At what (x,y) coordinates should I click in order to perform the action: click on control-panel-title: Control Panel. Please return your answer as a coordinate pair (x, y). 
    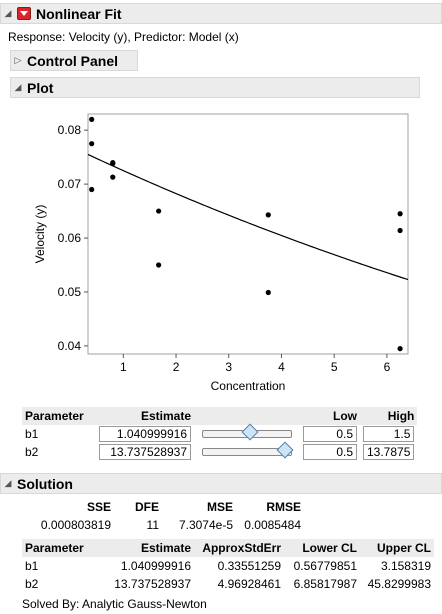
    Looking at the image, I should click on (73, 60).